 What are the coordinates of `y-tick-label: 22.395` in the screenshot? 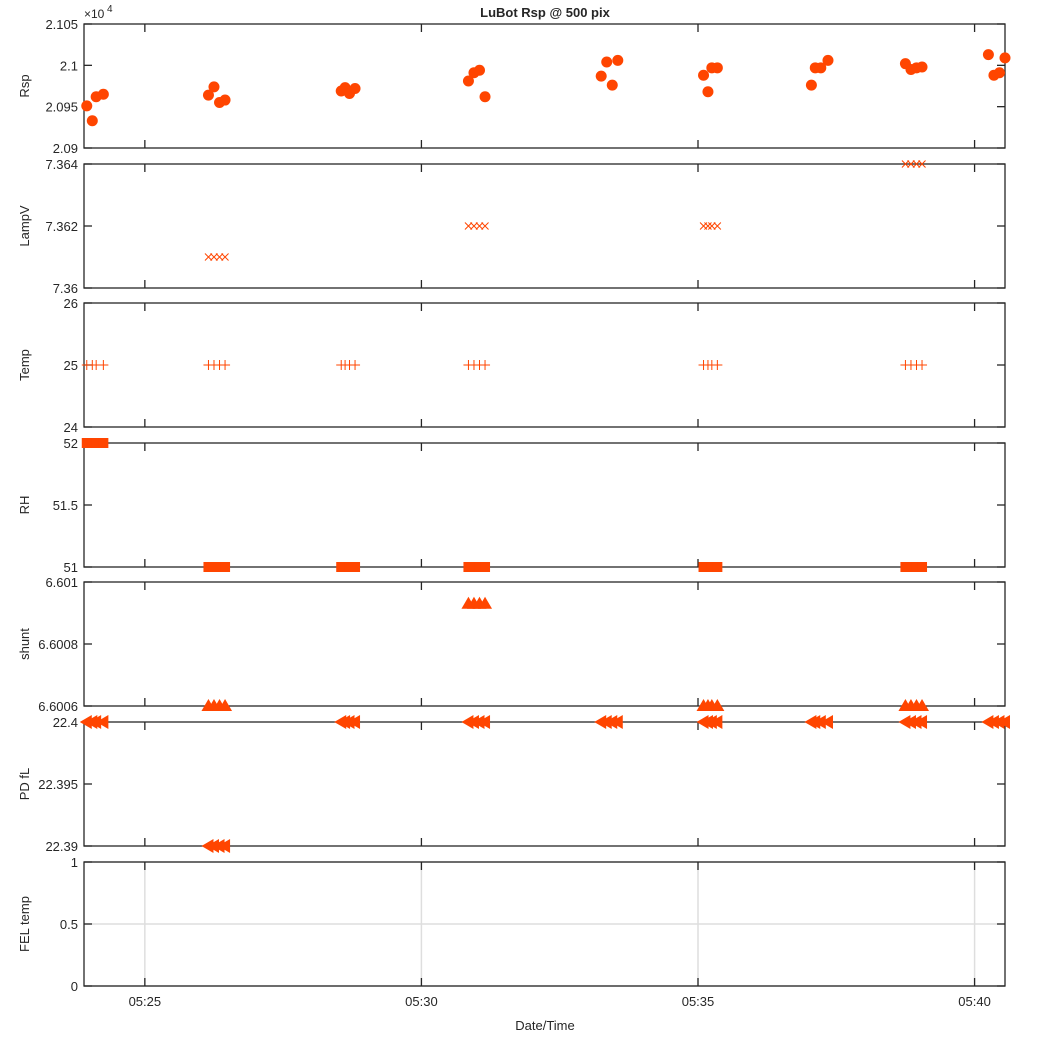 It's located at (58, 784).